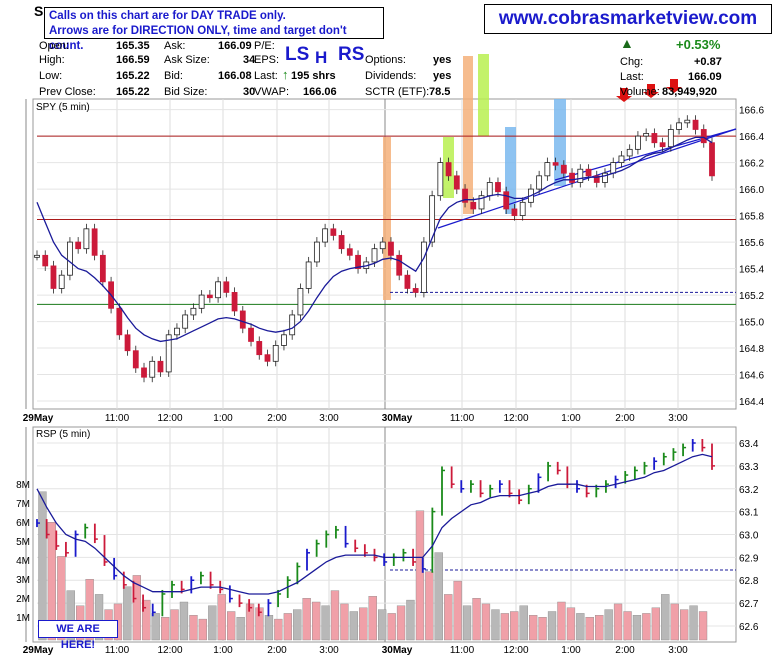 The image size is (780, 659). I want to click on price-y-tick-label: 166.6, so click(751, 111).